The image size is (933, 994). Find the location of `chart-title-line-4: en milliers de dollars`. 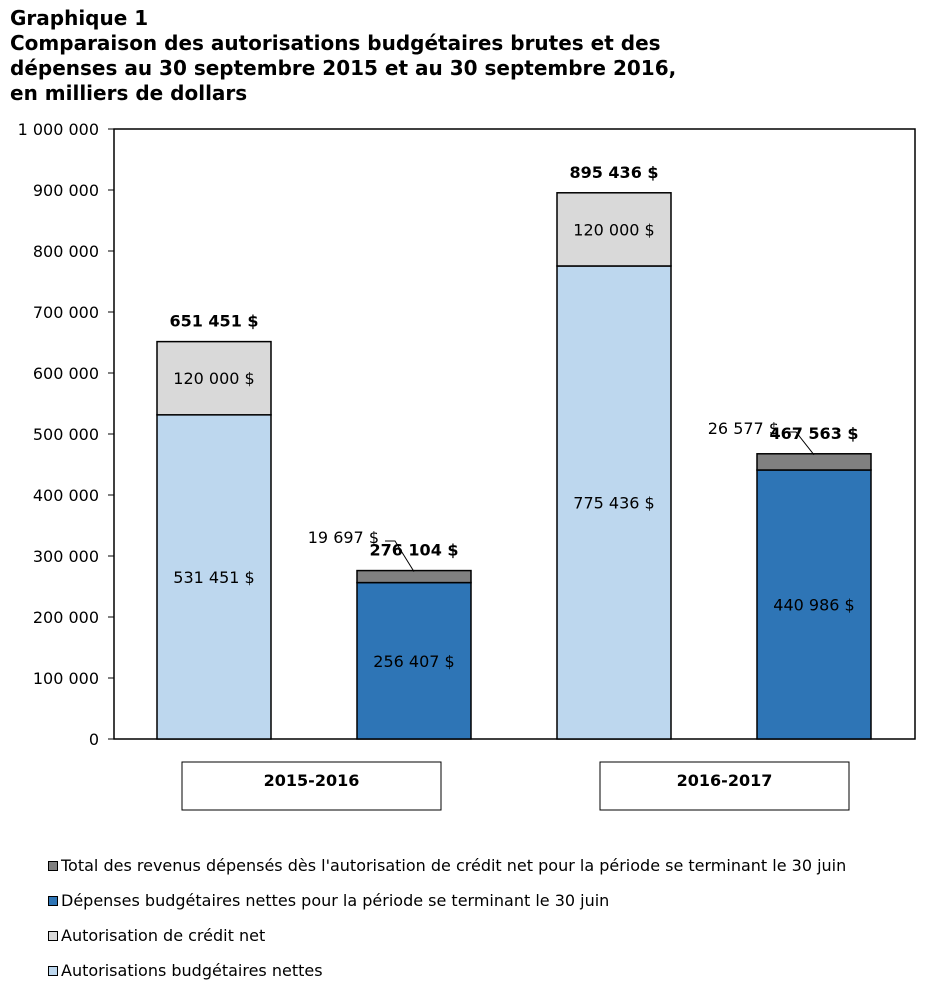

chart-title-line-4: en milliers de dollars is located at coordinates (129, 93).